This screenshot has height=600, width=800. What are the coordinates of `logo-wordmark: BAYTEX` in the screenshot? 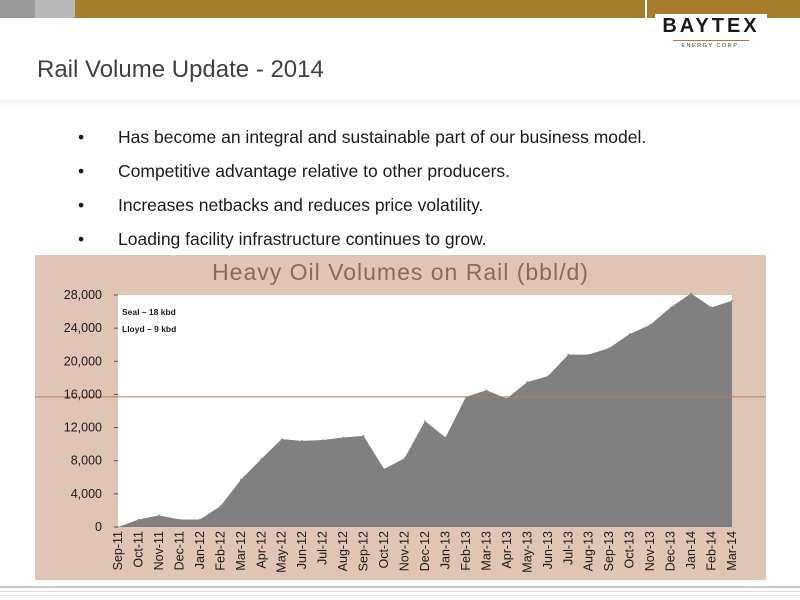 It's located at (711, 26).